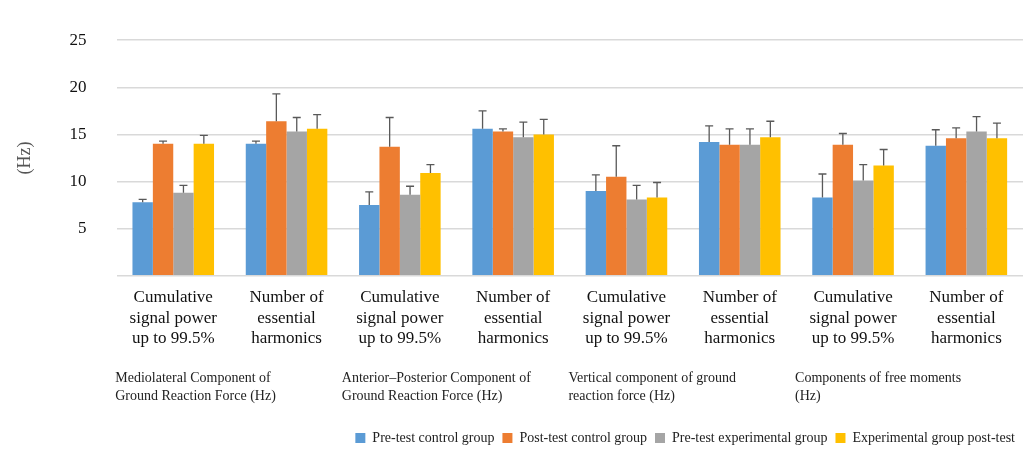 The image size is (1027, 455). What do you see at coordinates (196, 386) in the screenshot?
I see `text: Mediolateral Component of Ground Reaction Force (Hz)` at bounding box center [196, 386].